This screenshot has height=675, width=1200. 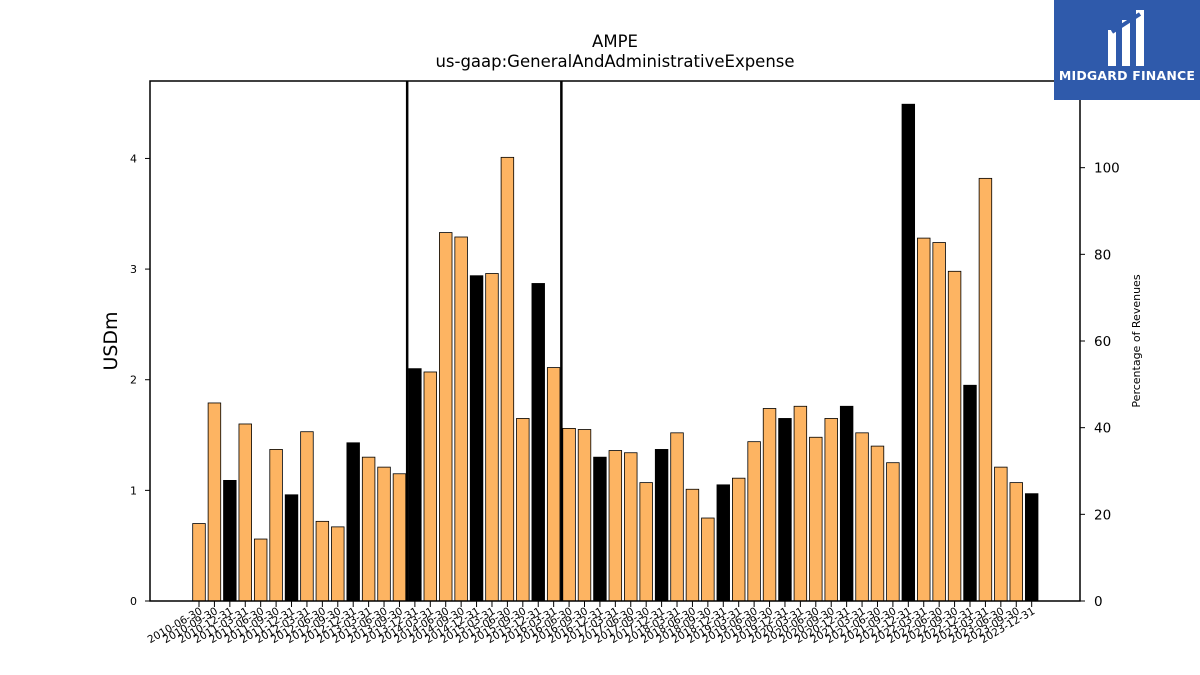 What do you see at coordinates (1127, 75) in the screenshot?
I see `brand-name: MIDGARD FINANCE` at bounding box center [1127, 75].